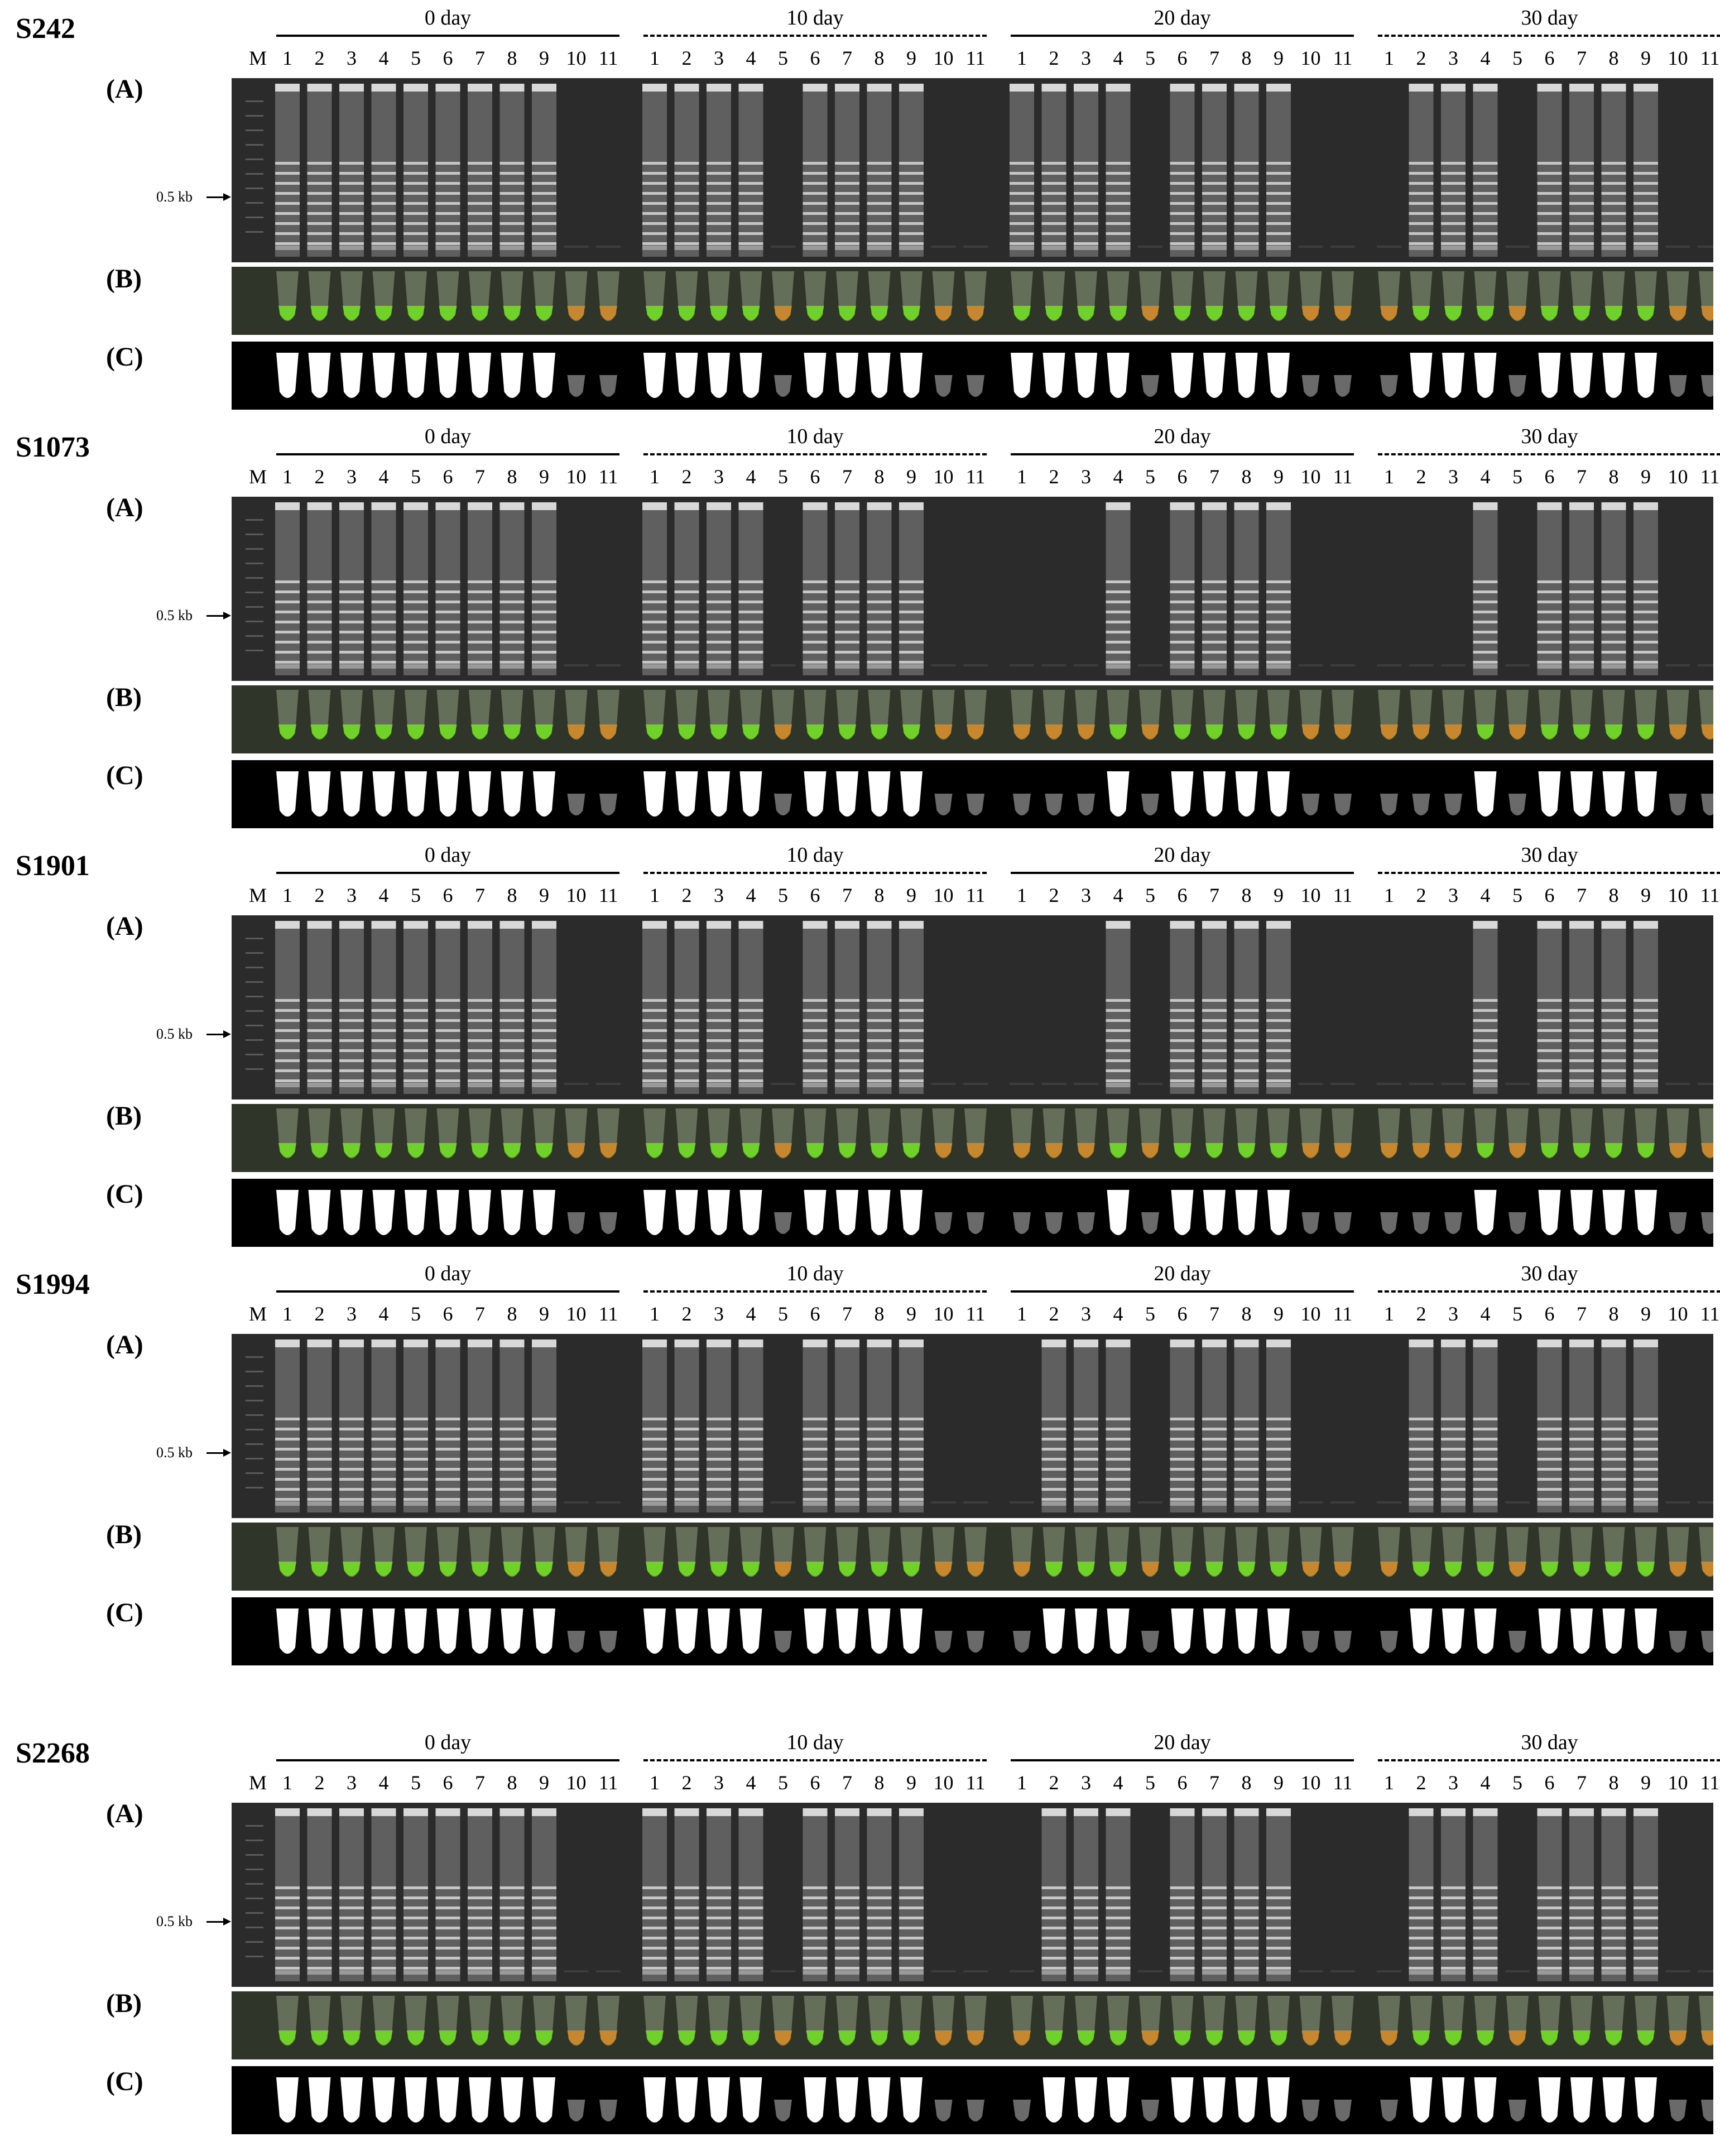  Describe the element at coordinates (53, 1284) in the screenshot. I see `sample-label: S1994` at that location.